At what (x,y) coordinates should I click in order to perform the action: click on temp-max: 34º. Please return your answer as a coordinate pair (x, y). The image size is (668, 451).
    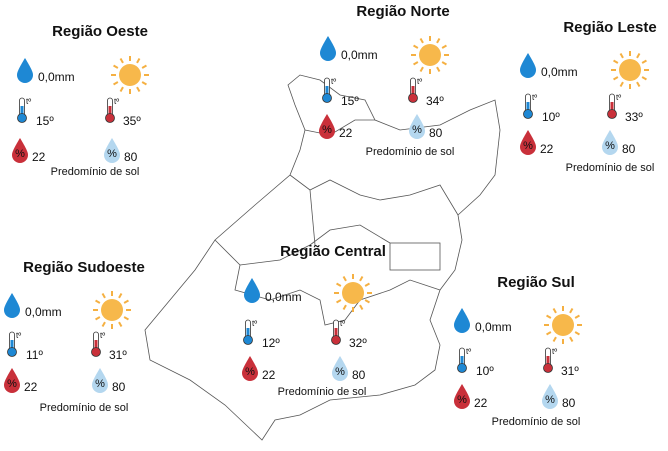
    Looking at the image, I should click on (435, 101).